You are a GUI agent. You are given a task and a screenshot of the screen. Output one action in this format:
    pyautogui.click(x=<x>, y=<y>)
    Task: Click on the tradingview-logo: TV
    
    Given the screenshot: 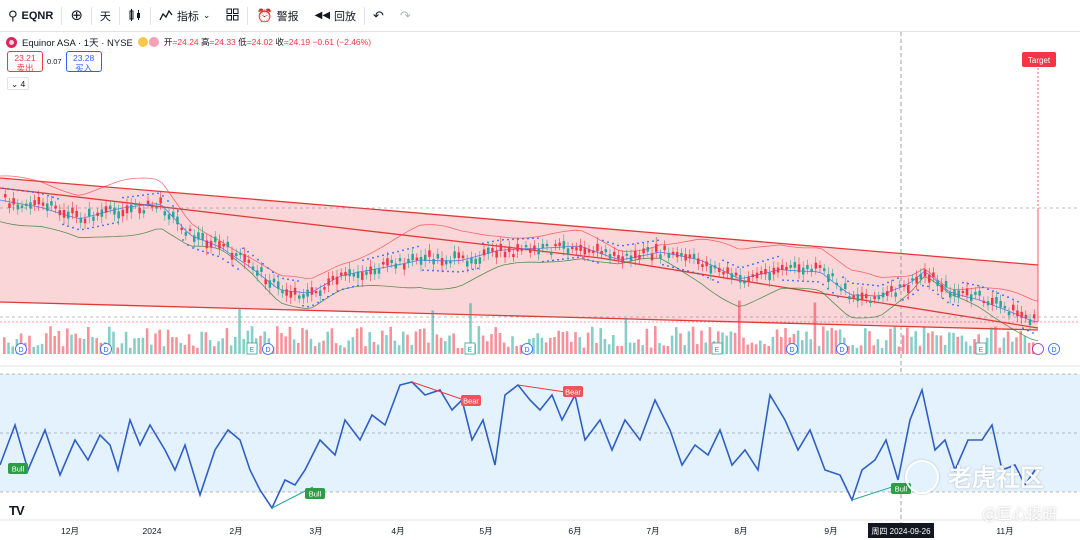 What is the action you would take?
    pyautogui.click(x=17, y=510)
    